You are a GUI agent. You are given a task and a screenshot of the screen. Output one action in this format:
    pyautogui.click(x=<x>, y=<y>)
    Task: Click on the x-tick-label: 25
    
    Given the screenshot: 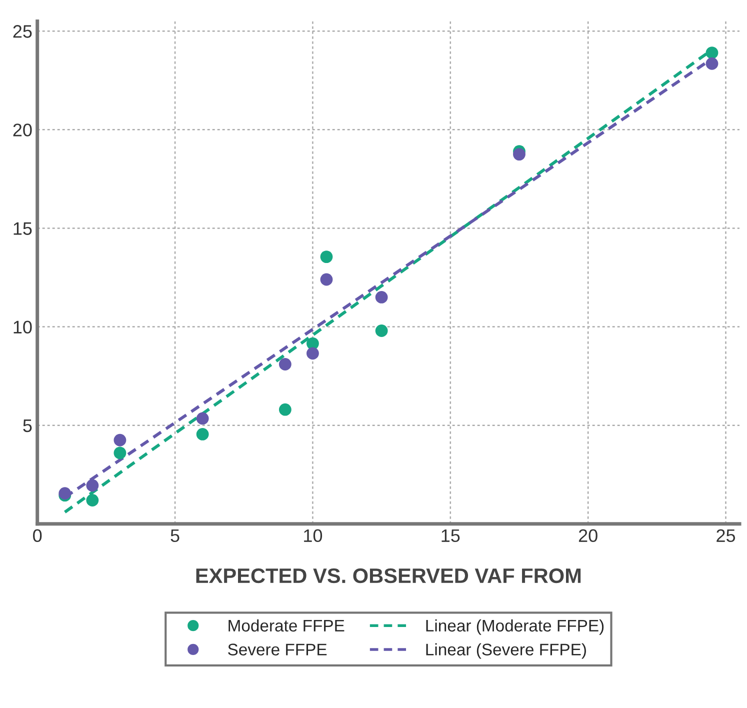 What is the action you would take?
    pyautogui.click(x=726, y=535)
    